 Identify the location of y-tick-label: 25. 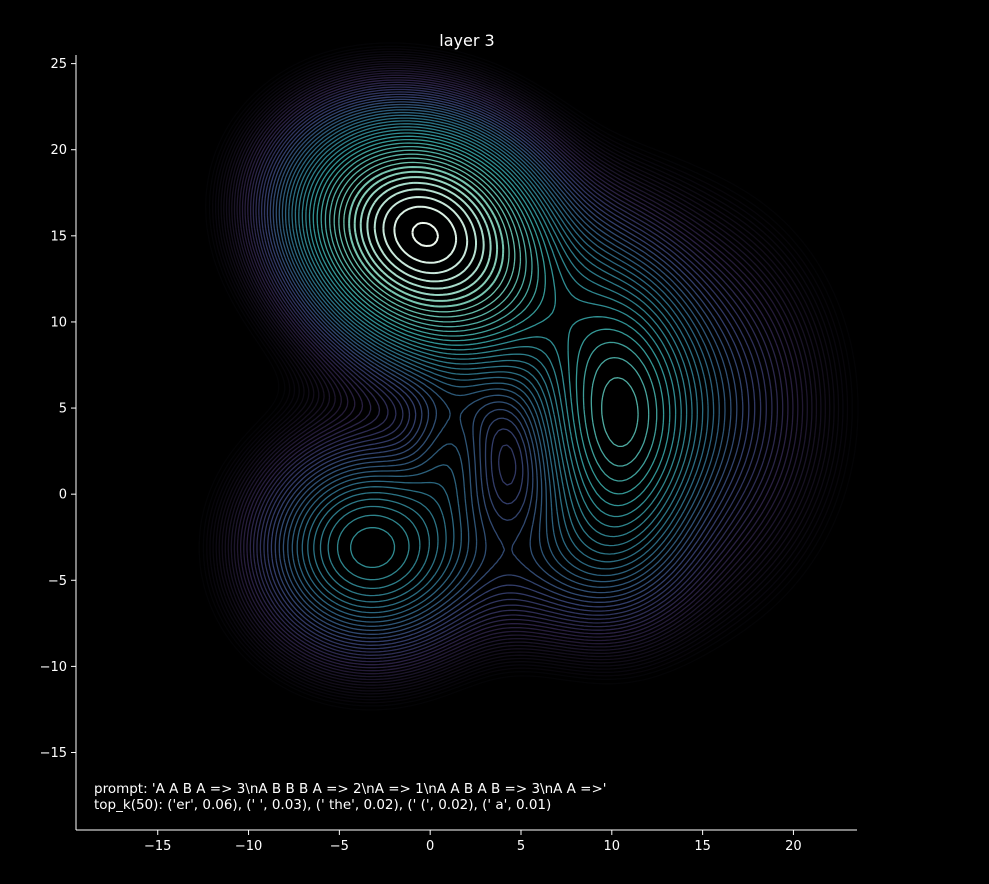
(58, 64).